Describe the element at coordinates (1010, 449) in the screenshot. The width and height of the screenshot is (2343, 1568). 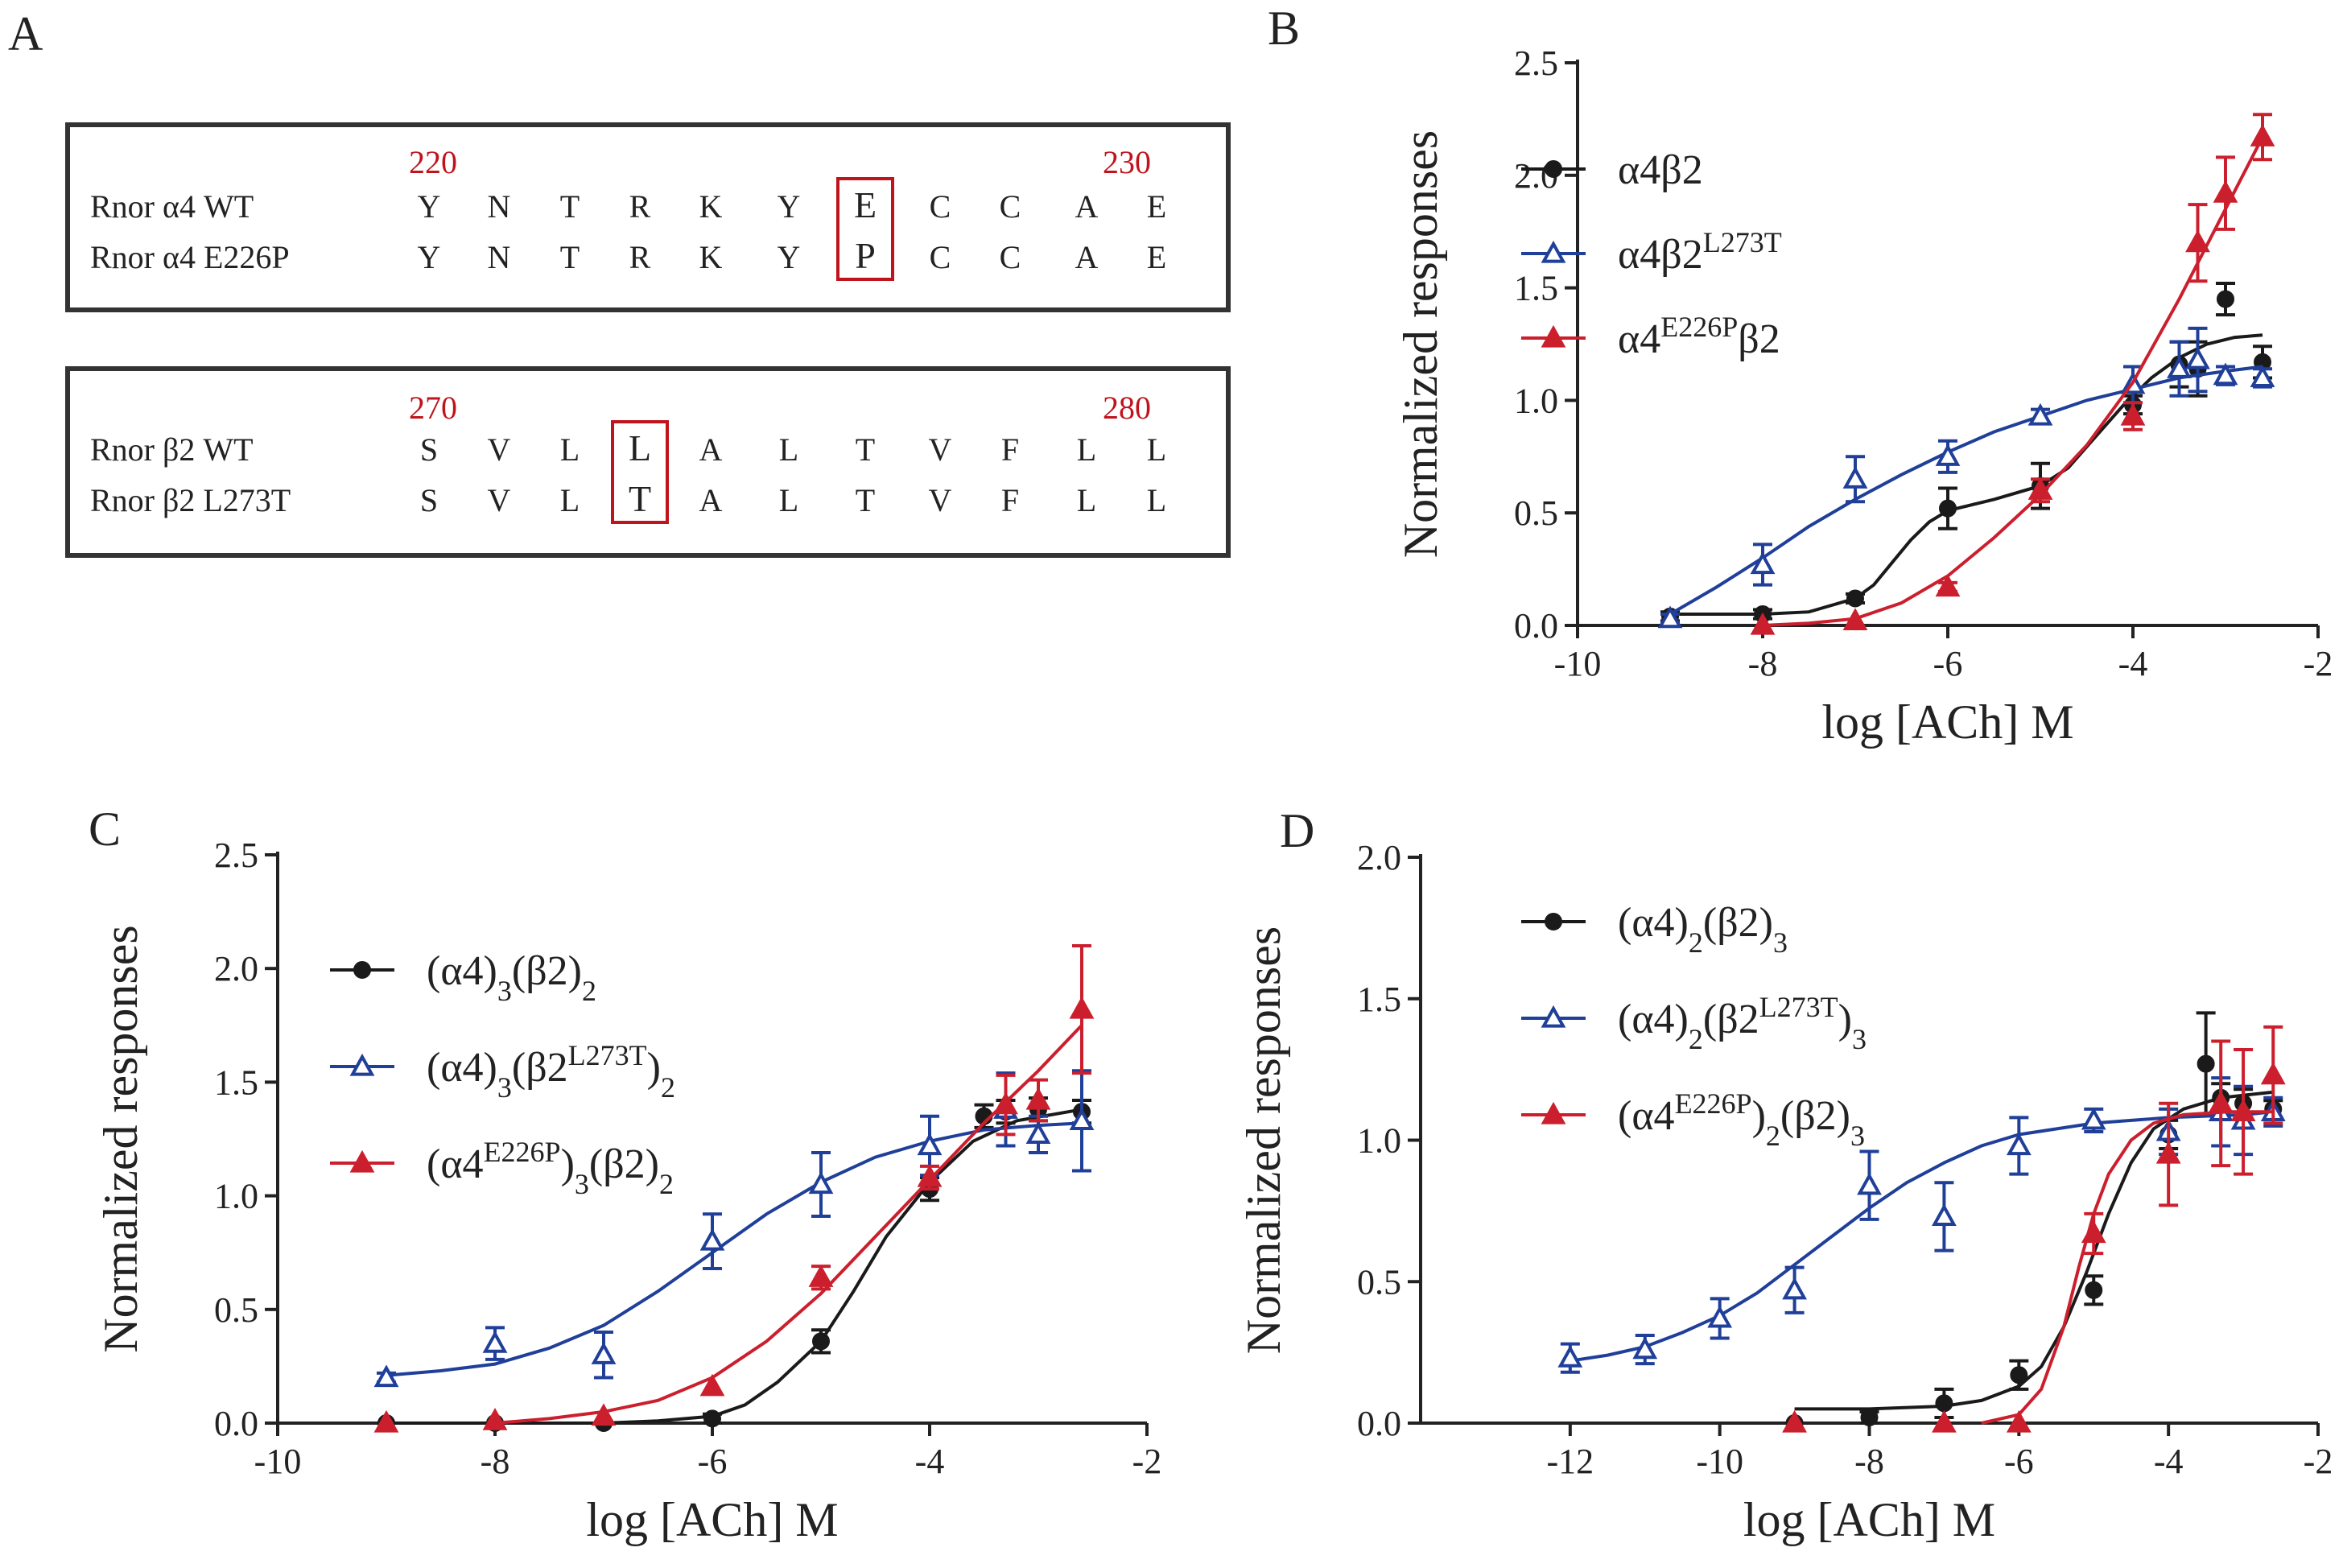
I see `residue-letter: F` at that location.